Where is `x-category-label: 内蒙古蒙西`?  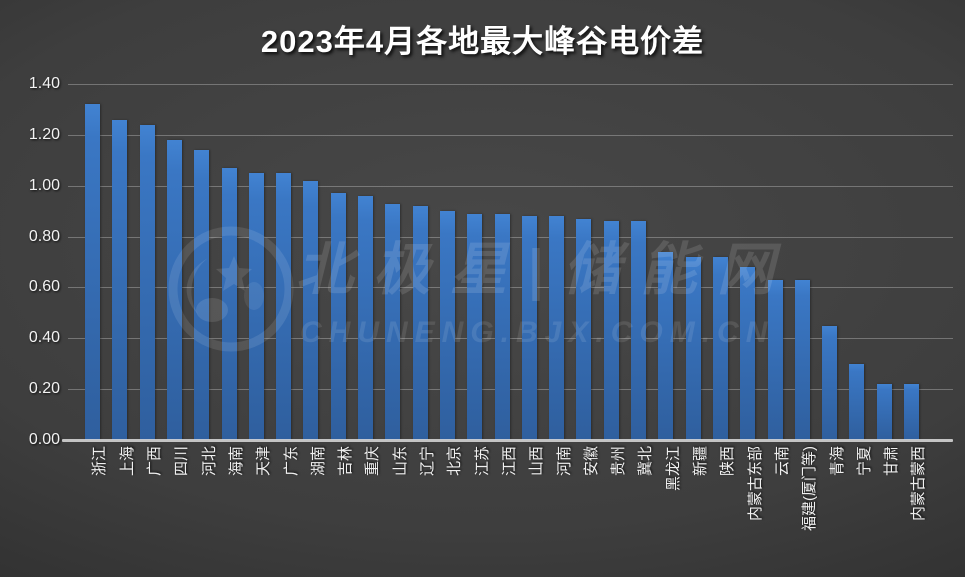 x-category-label: 内蒙古蒙西 is located at coordinates (919, 484).